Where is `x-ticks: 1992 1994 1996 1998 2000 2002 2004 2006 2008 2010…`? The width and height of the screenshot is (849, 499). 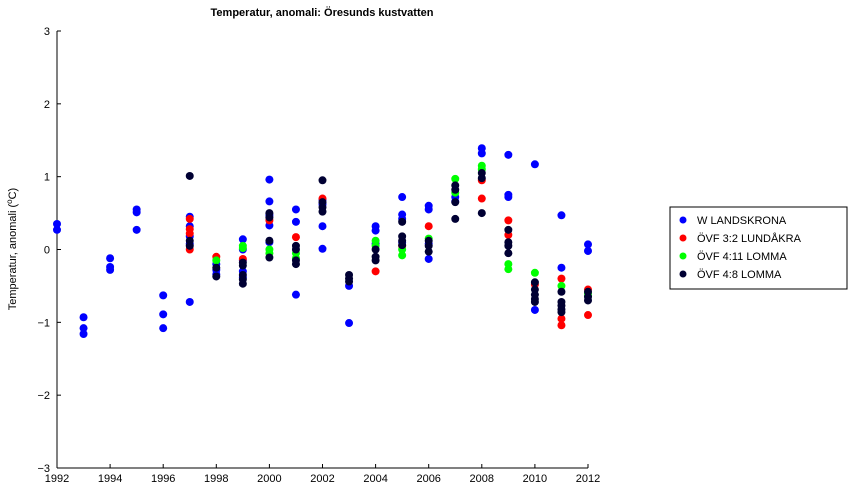 x-ticks: 1992 1994 1996 1998 2000 2002 2004 2006 2008 2010… is located at coordinates (322, 474).